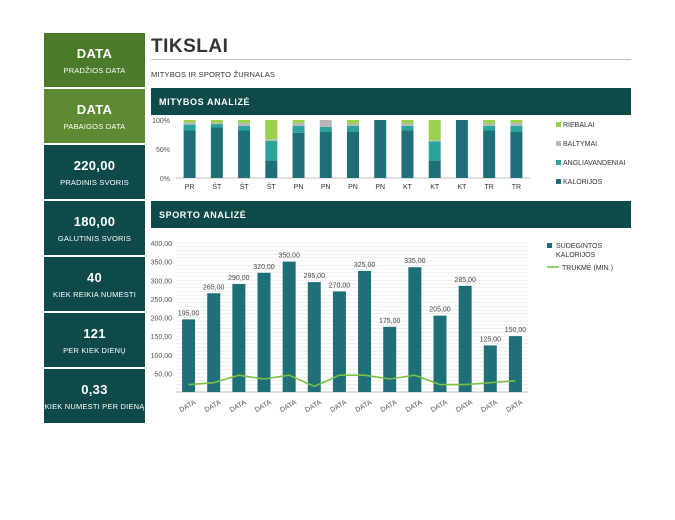  What do you see at coordinates (94, 228) in the screenshot?
I see `goal-weight-card: 180,00 GALUTINIS SVORIS` at bounding box center [94, 228].